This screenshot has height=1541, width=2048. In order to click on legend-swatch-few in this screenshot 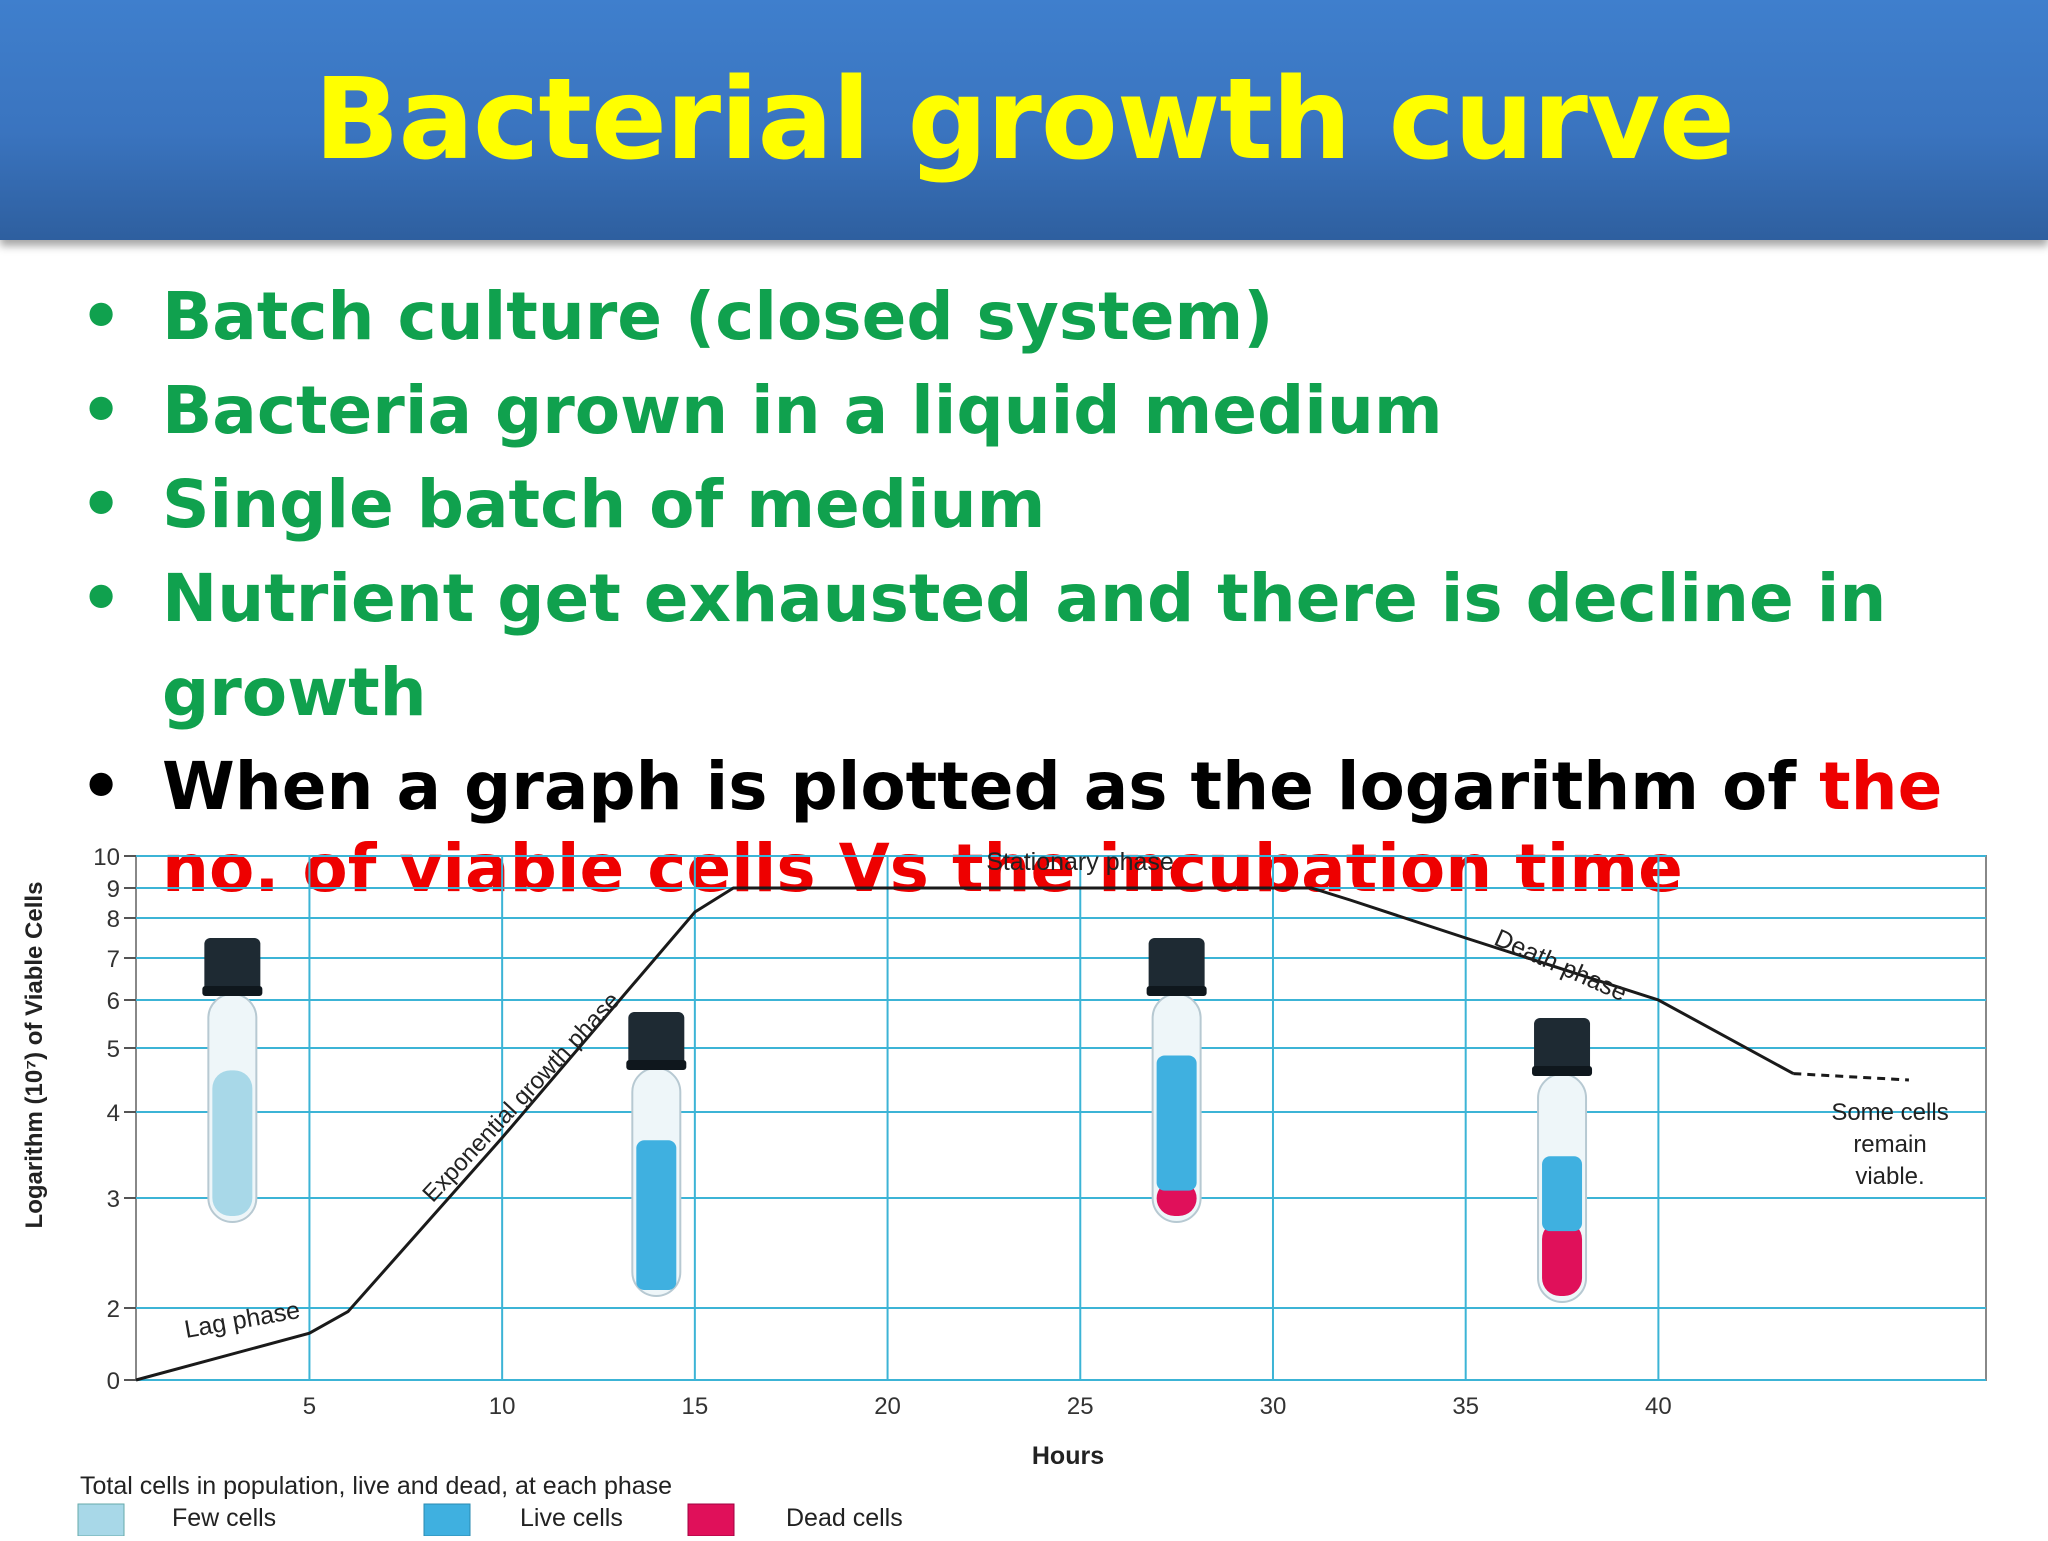, I will do `click(101, 1520)`.